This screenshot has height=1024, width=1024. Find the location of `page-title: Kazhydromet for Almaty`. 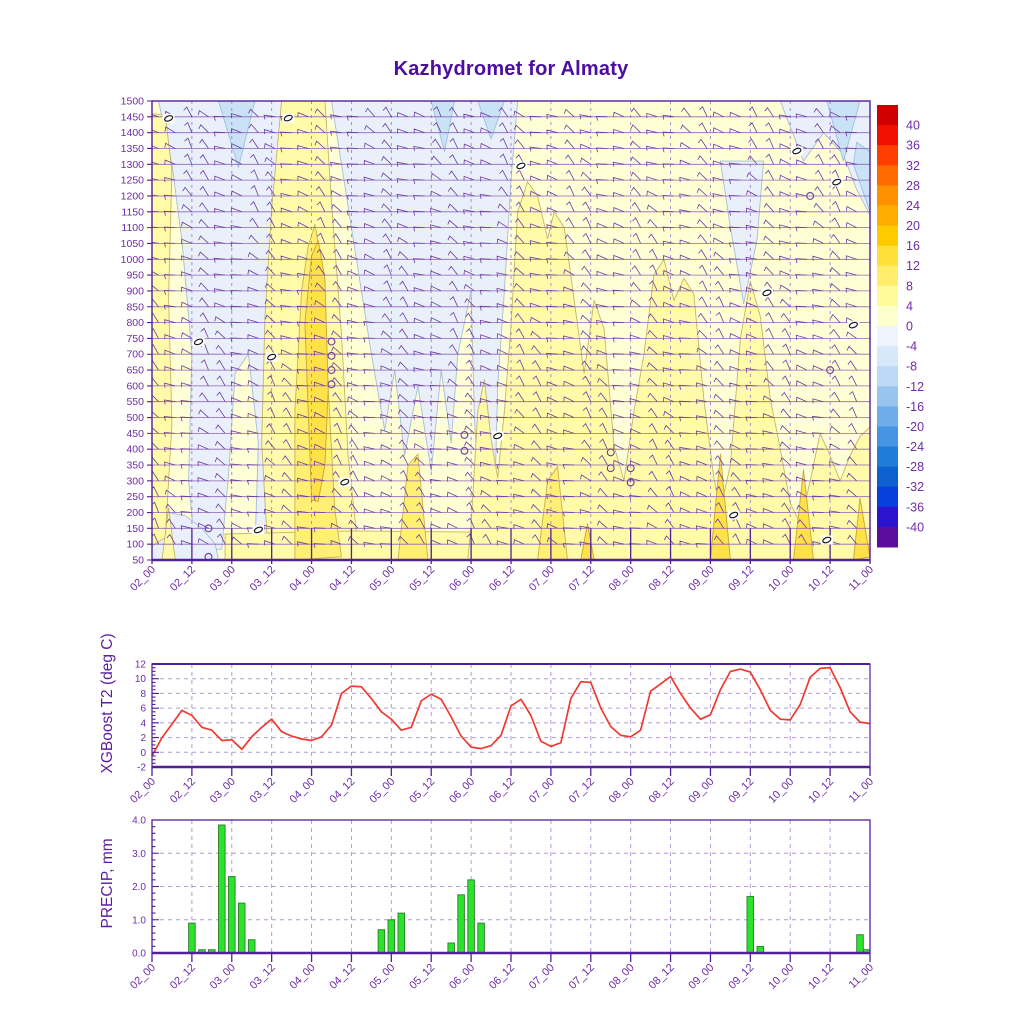

page-title: Kazhydromet for Almaty is located at coordinates (511, 69).